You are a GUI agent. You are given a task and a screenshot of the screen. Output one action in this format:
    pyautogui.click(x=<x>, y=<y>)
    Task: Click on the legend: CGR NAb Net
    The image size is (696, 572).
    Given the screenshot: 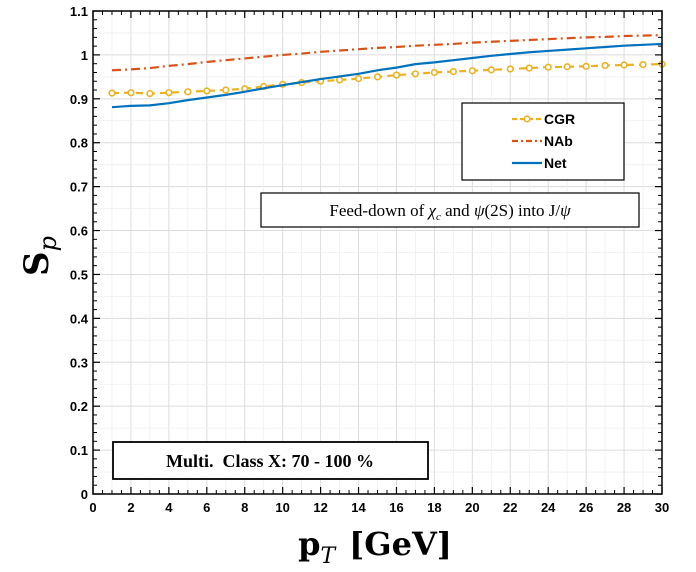 What is the action you would take?
    pyautogui.click(x=543, y=141)
    